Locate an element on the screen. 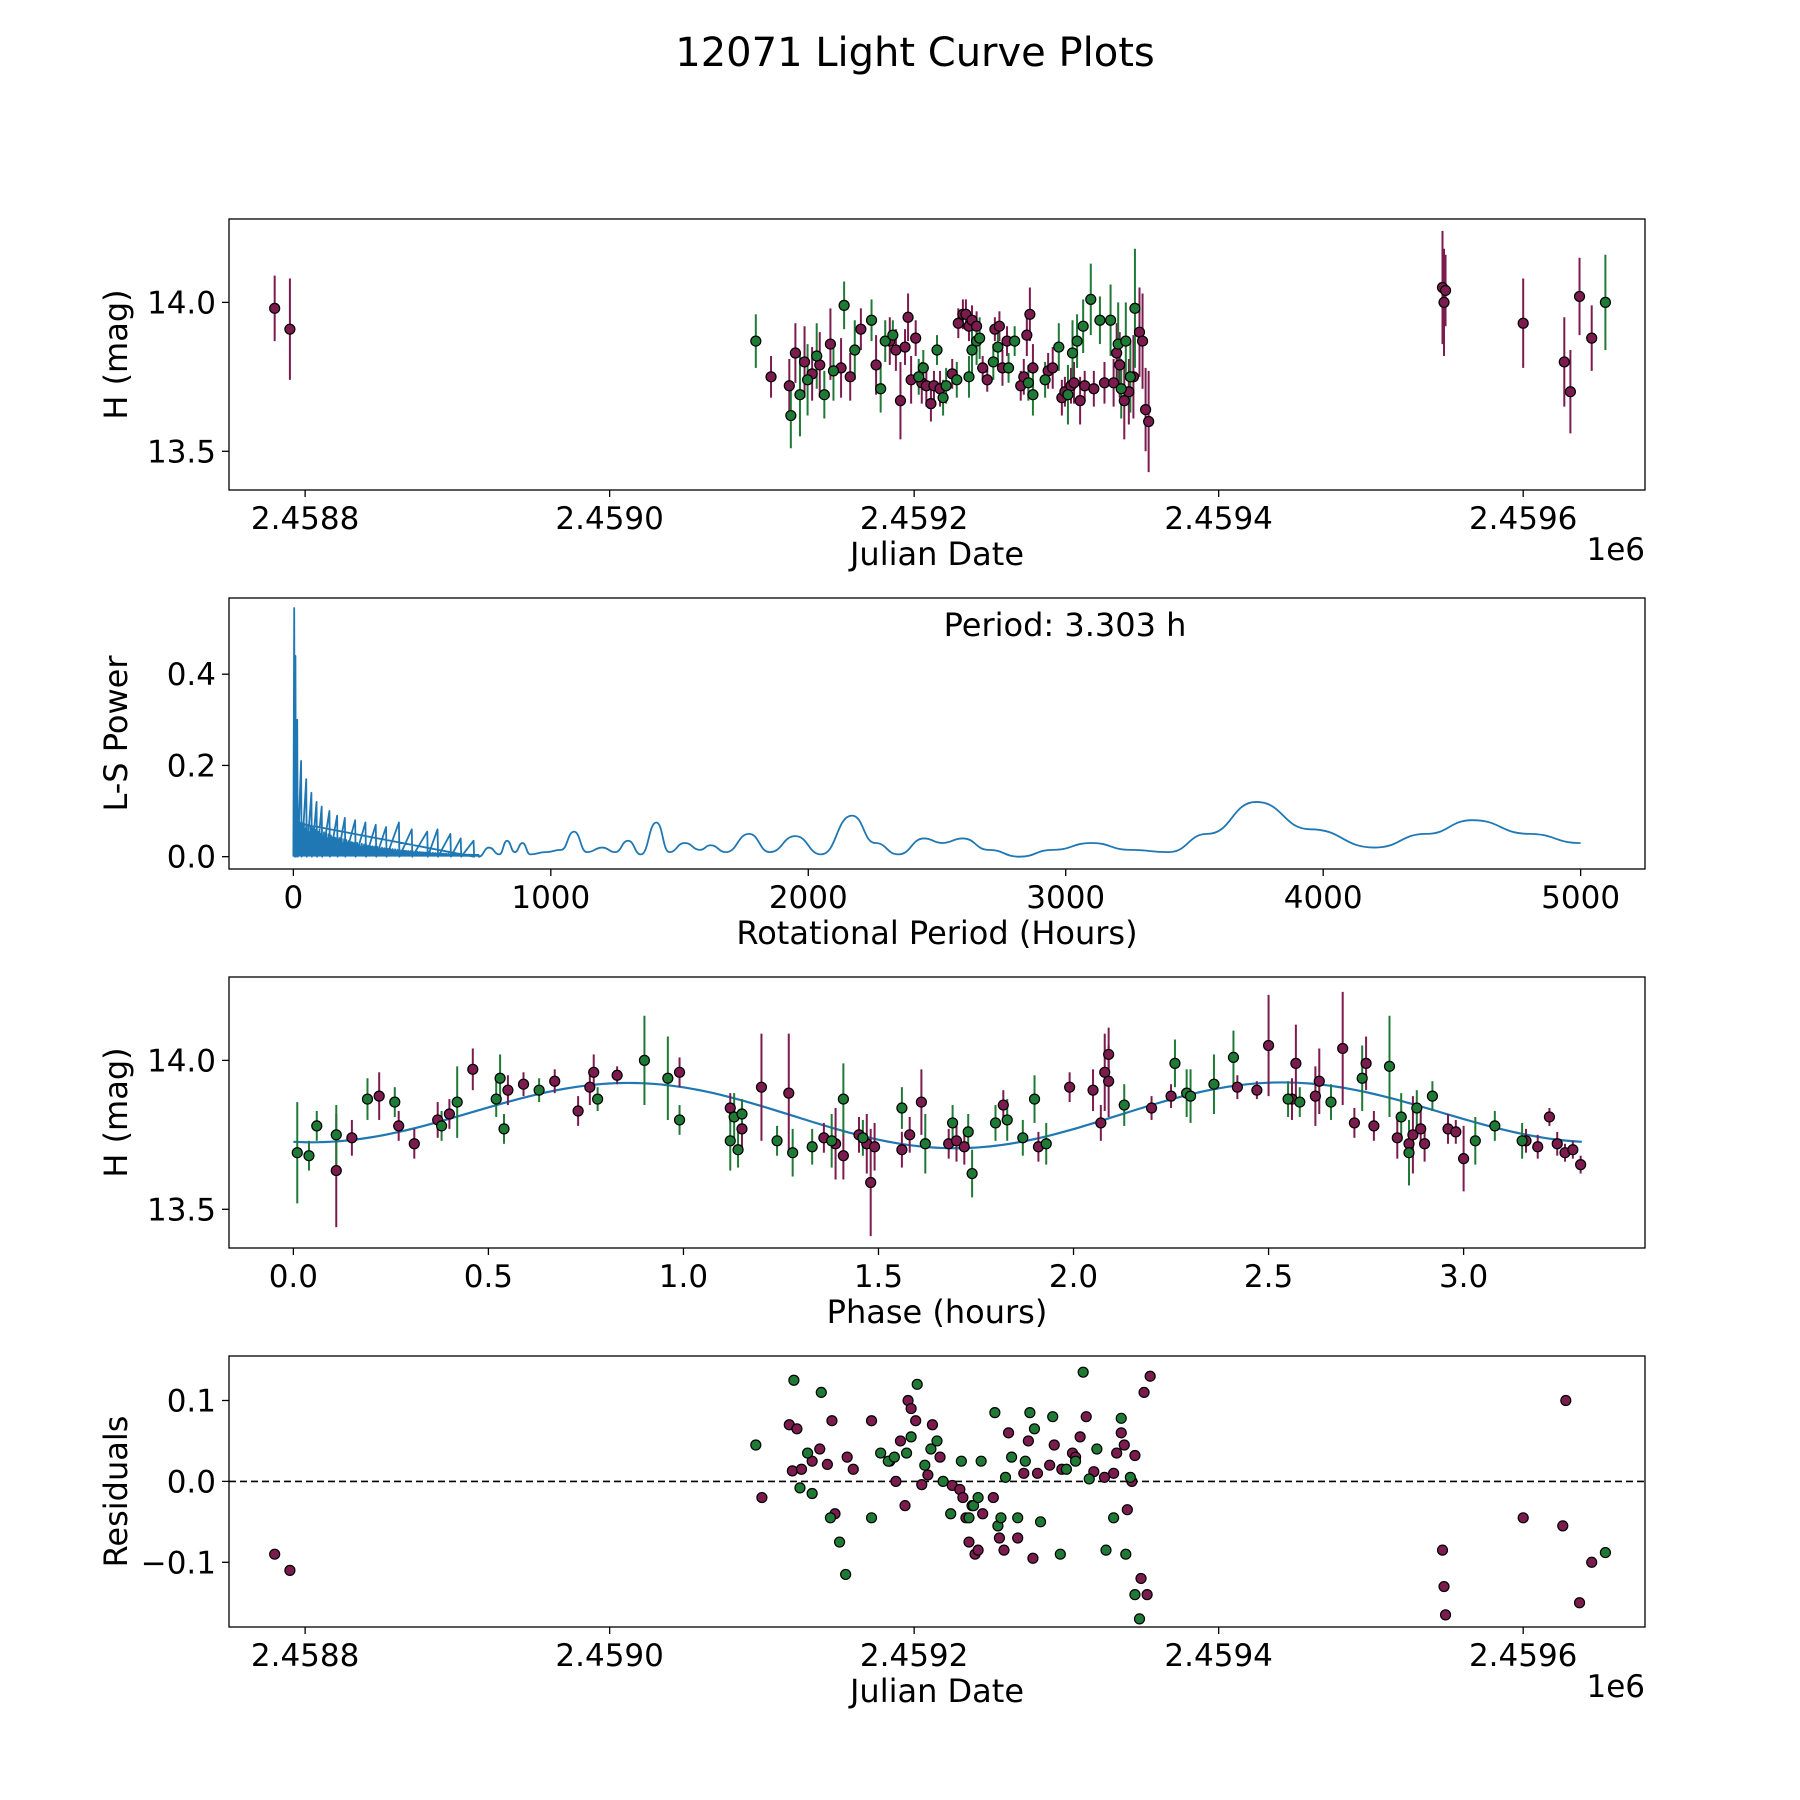  x-tick-label: 2000 is located at coordinates (808, 898).